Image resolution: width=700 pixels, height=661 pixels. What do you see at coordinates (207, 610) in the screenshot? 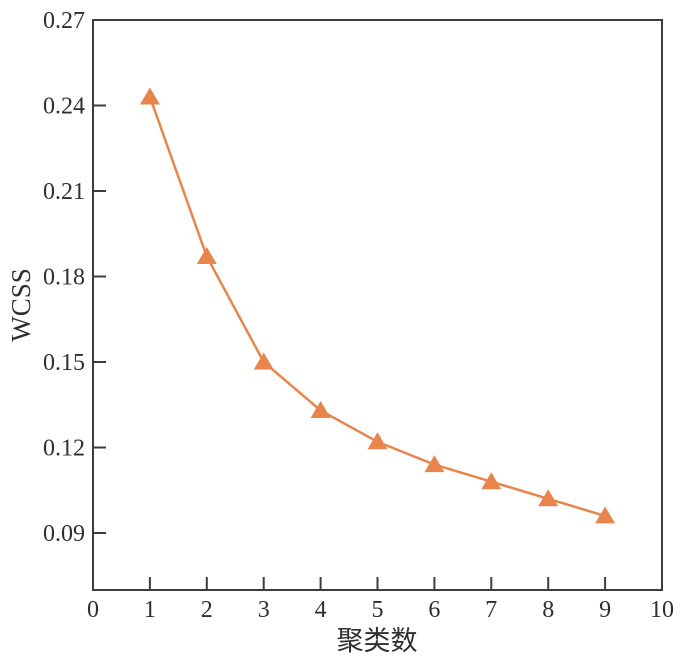
I see `x-tick-label: 2` at bounding box center [207, 610].